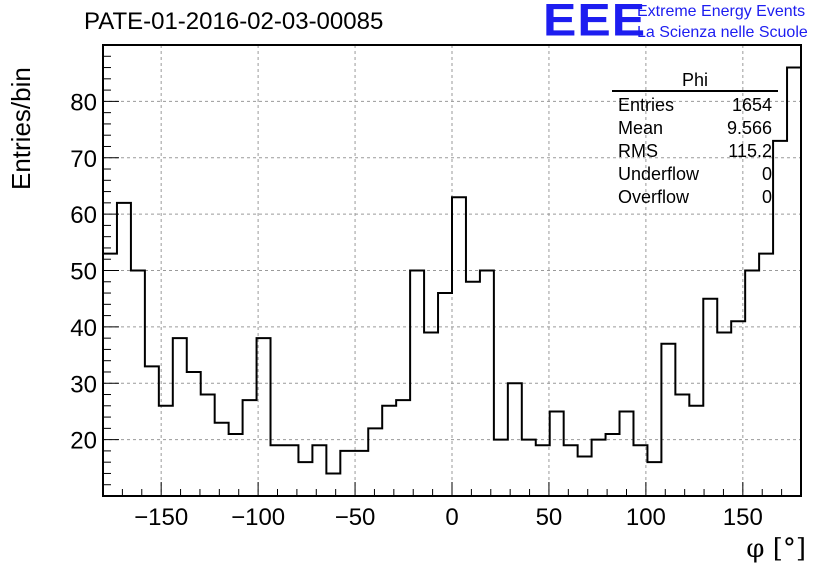  I want to click on stats-title: Phi, so click(695, 81).